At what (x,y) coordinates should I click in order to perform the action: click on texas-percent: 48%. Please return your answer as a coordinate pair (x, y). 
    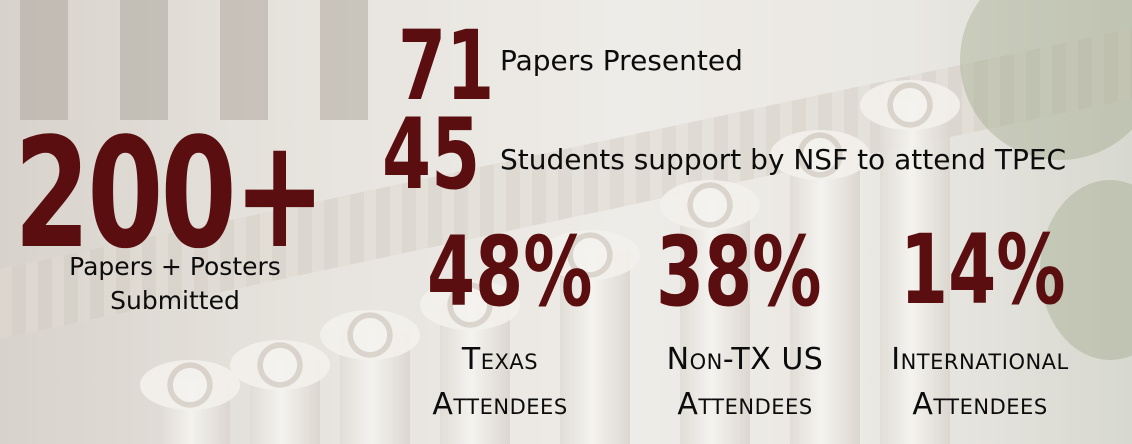
    Looking at the image, I should click on (510, 272).